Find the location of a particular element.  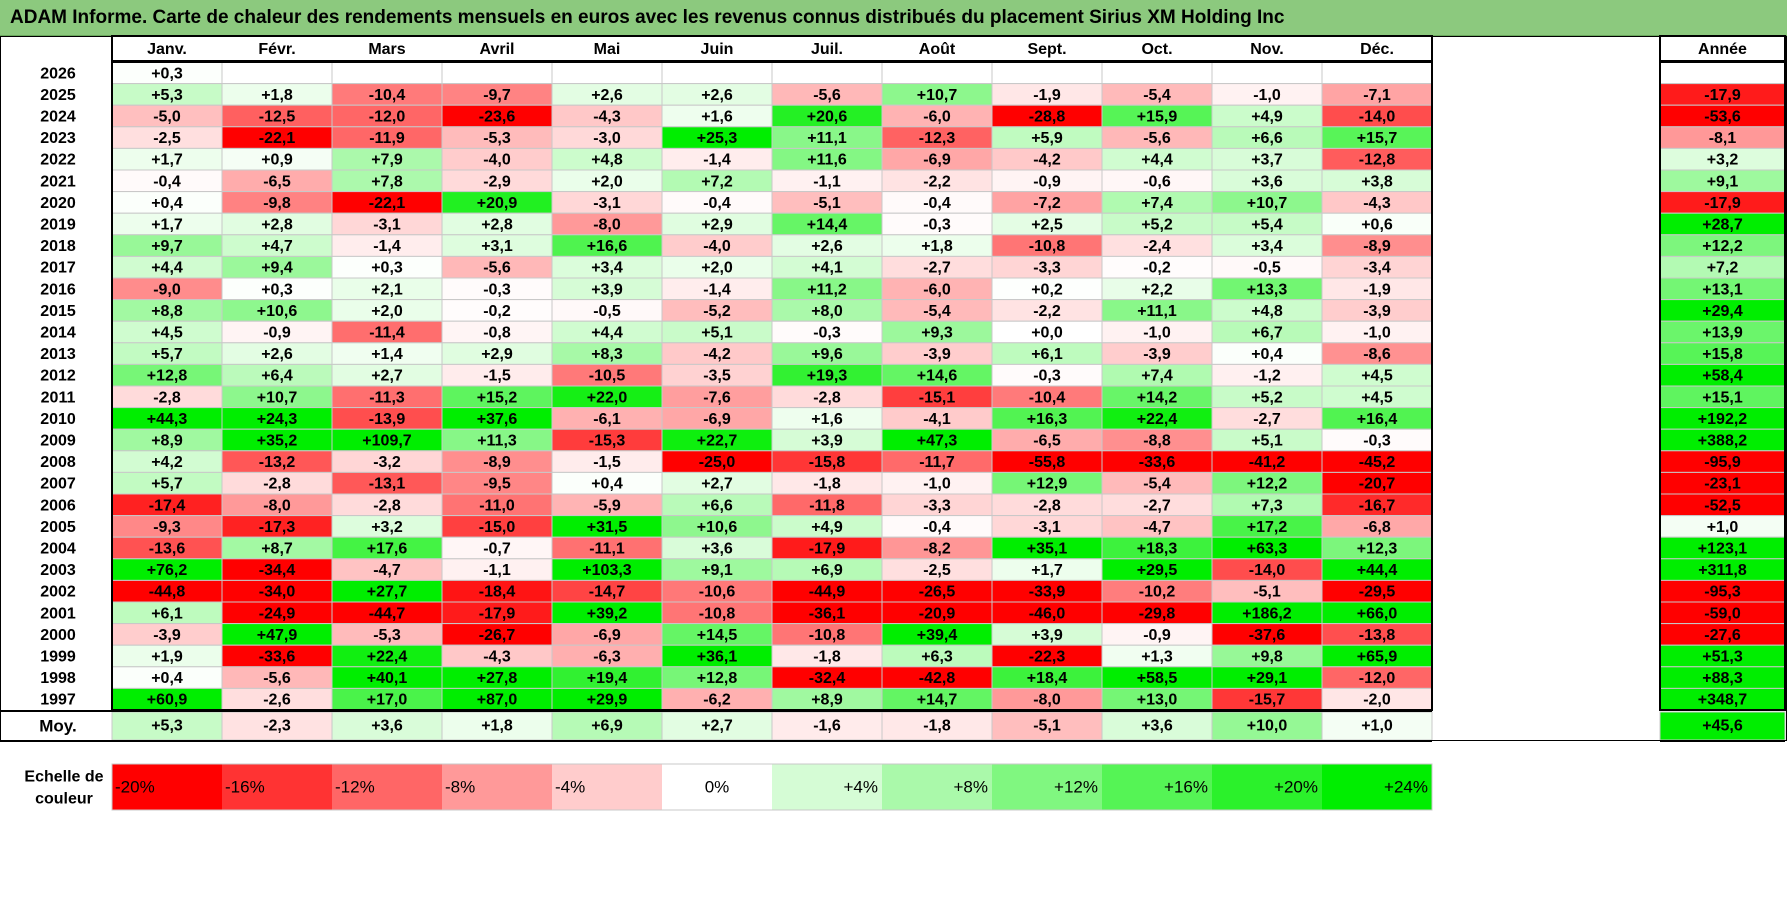

month-header: Mai is located at coordinates (607, 49).